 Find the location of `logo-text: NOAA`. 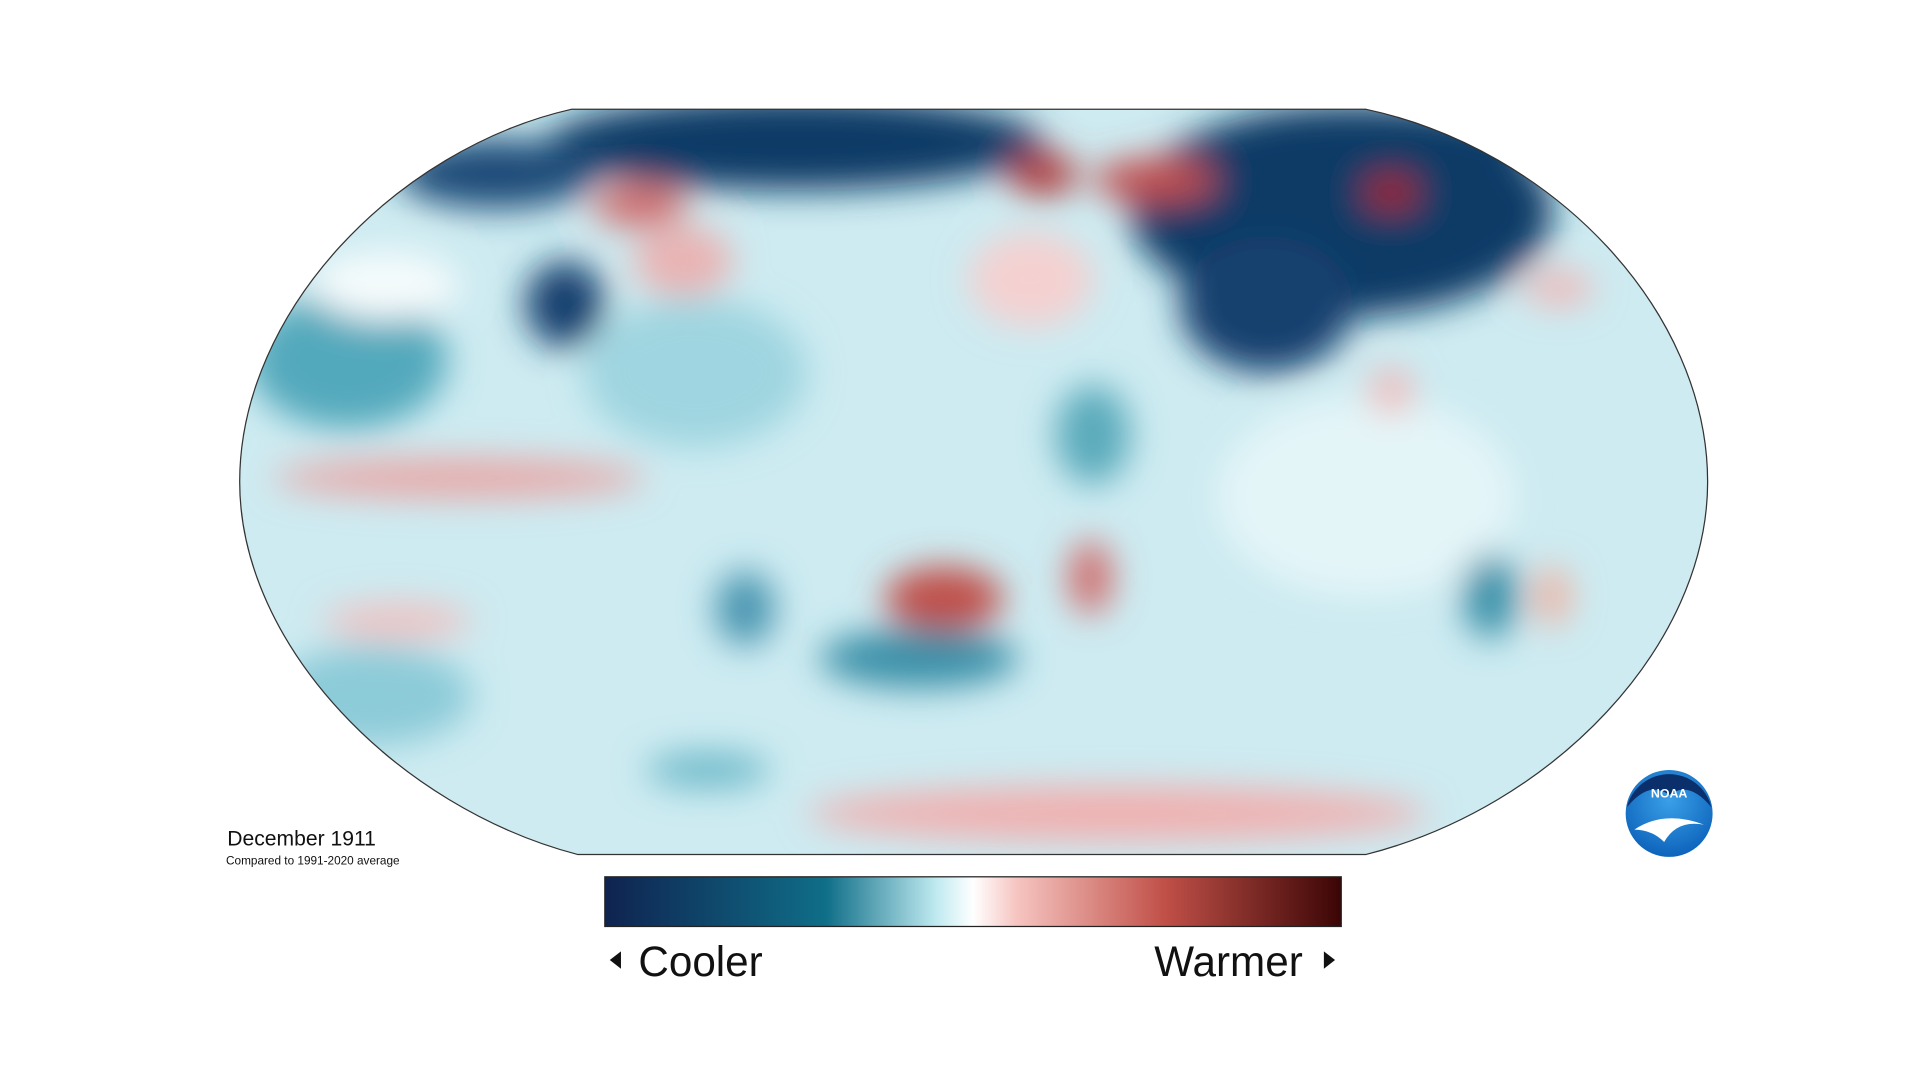

logo-text: NOAA is located at coordinates (1669, 793).